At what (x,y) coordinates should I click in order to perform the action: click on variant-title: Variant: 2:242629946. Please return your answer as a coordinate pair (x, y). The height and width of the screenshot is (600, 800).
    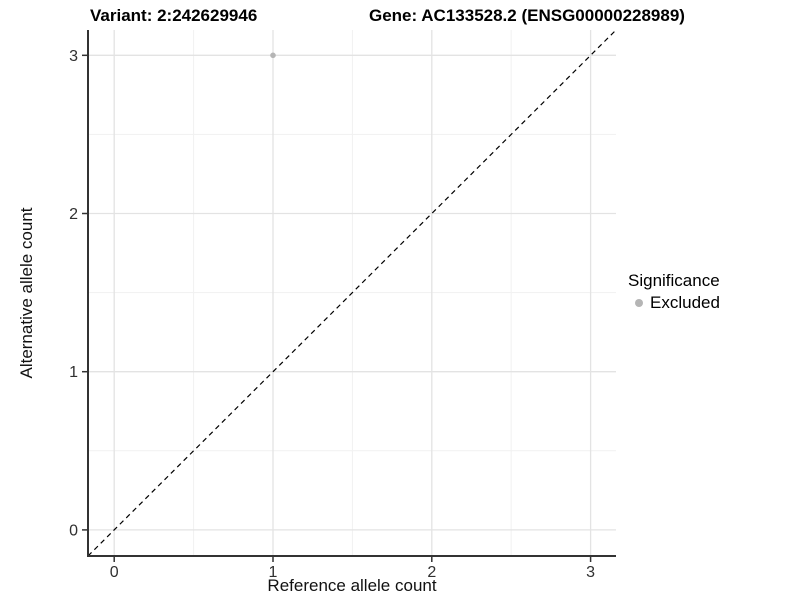
    Looking at the image, I should click on (174, 15).